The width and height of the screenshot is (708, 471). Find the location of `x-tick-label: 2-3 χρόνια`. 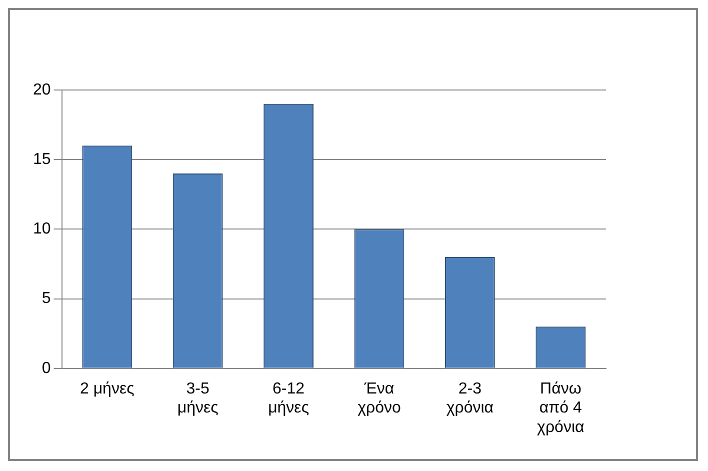

x-tick-label: 2-3 χρόνια is located at coordinates (470, 398).